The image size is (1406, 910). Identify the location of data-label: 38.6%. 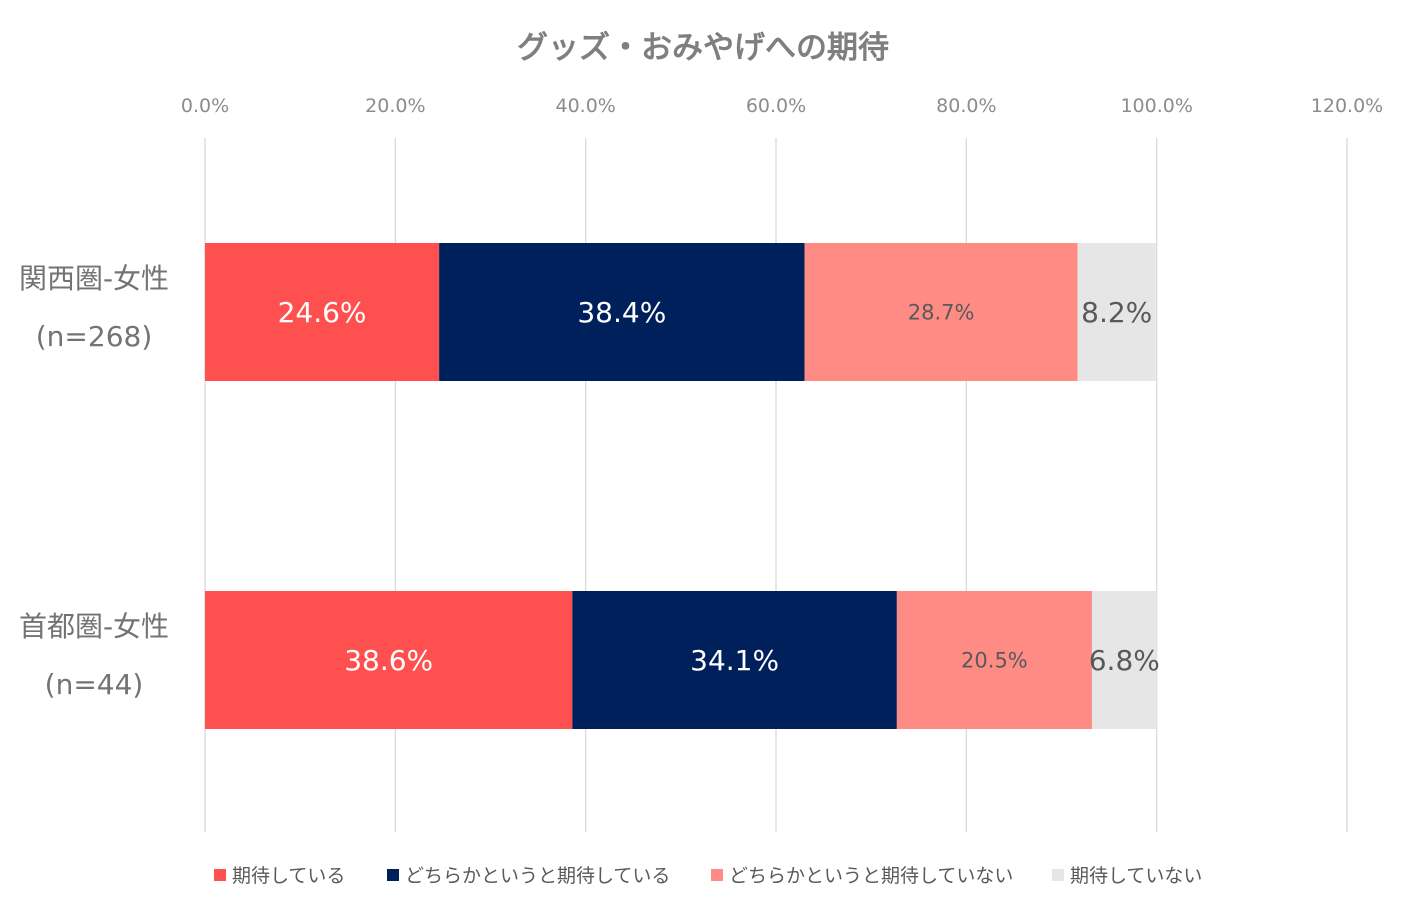
(388, 660).